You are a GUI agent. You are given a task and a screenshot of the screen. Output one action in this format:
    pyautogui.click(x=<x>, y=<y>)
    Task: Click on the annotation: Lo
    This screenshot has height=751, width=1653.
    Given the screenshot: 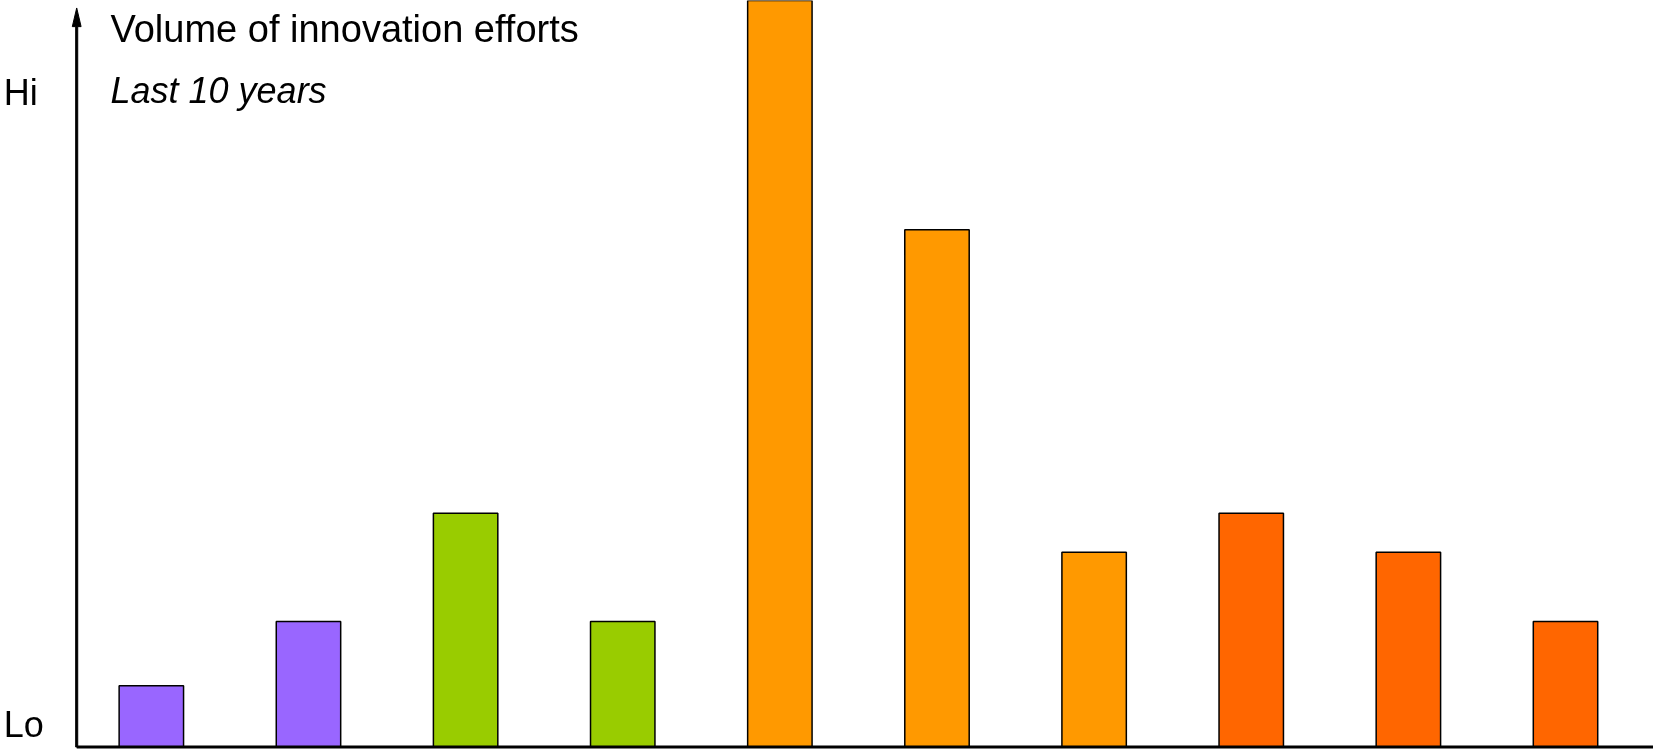 What is the action you would take?
    pyautogui.click(x=23, y=725)
    